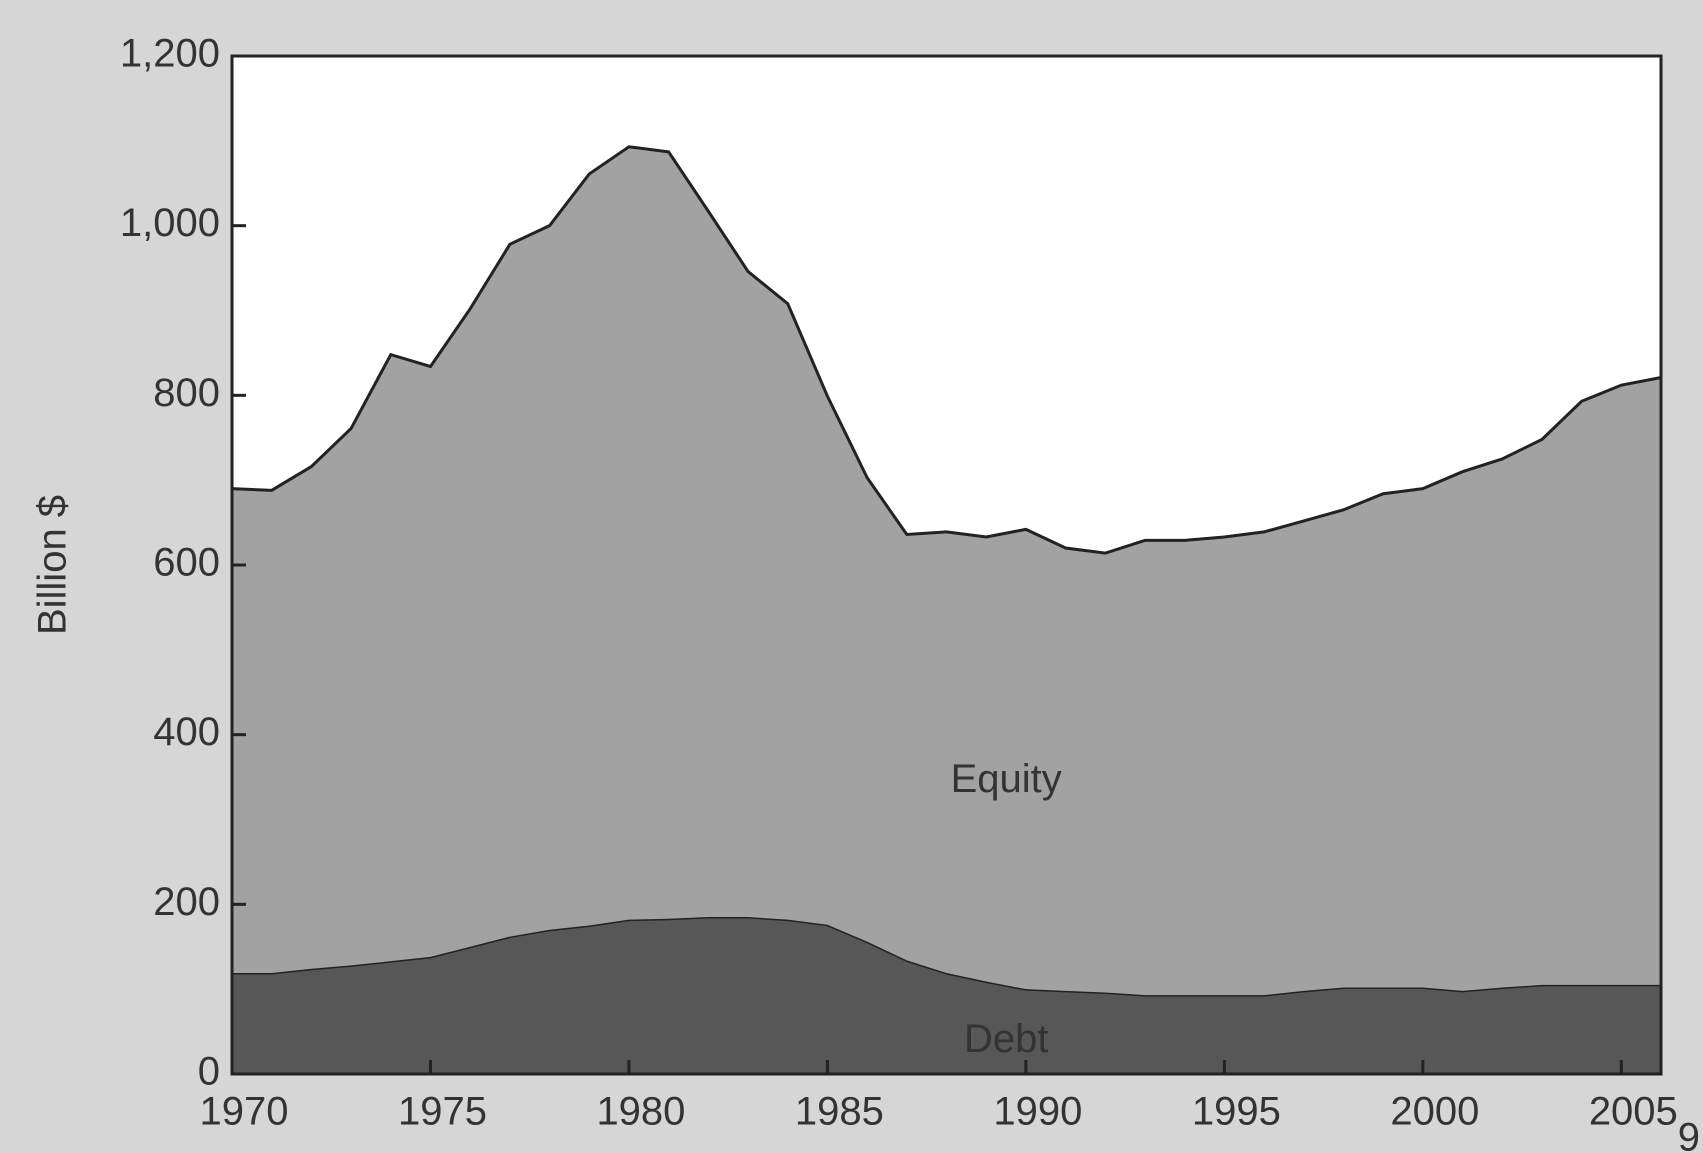 The image size is (1703, 1153). What do you see at coordinates (946, 995) in the screenshot?
I see `area` at bounding box center [946, 995].